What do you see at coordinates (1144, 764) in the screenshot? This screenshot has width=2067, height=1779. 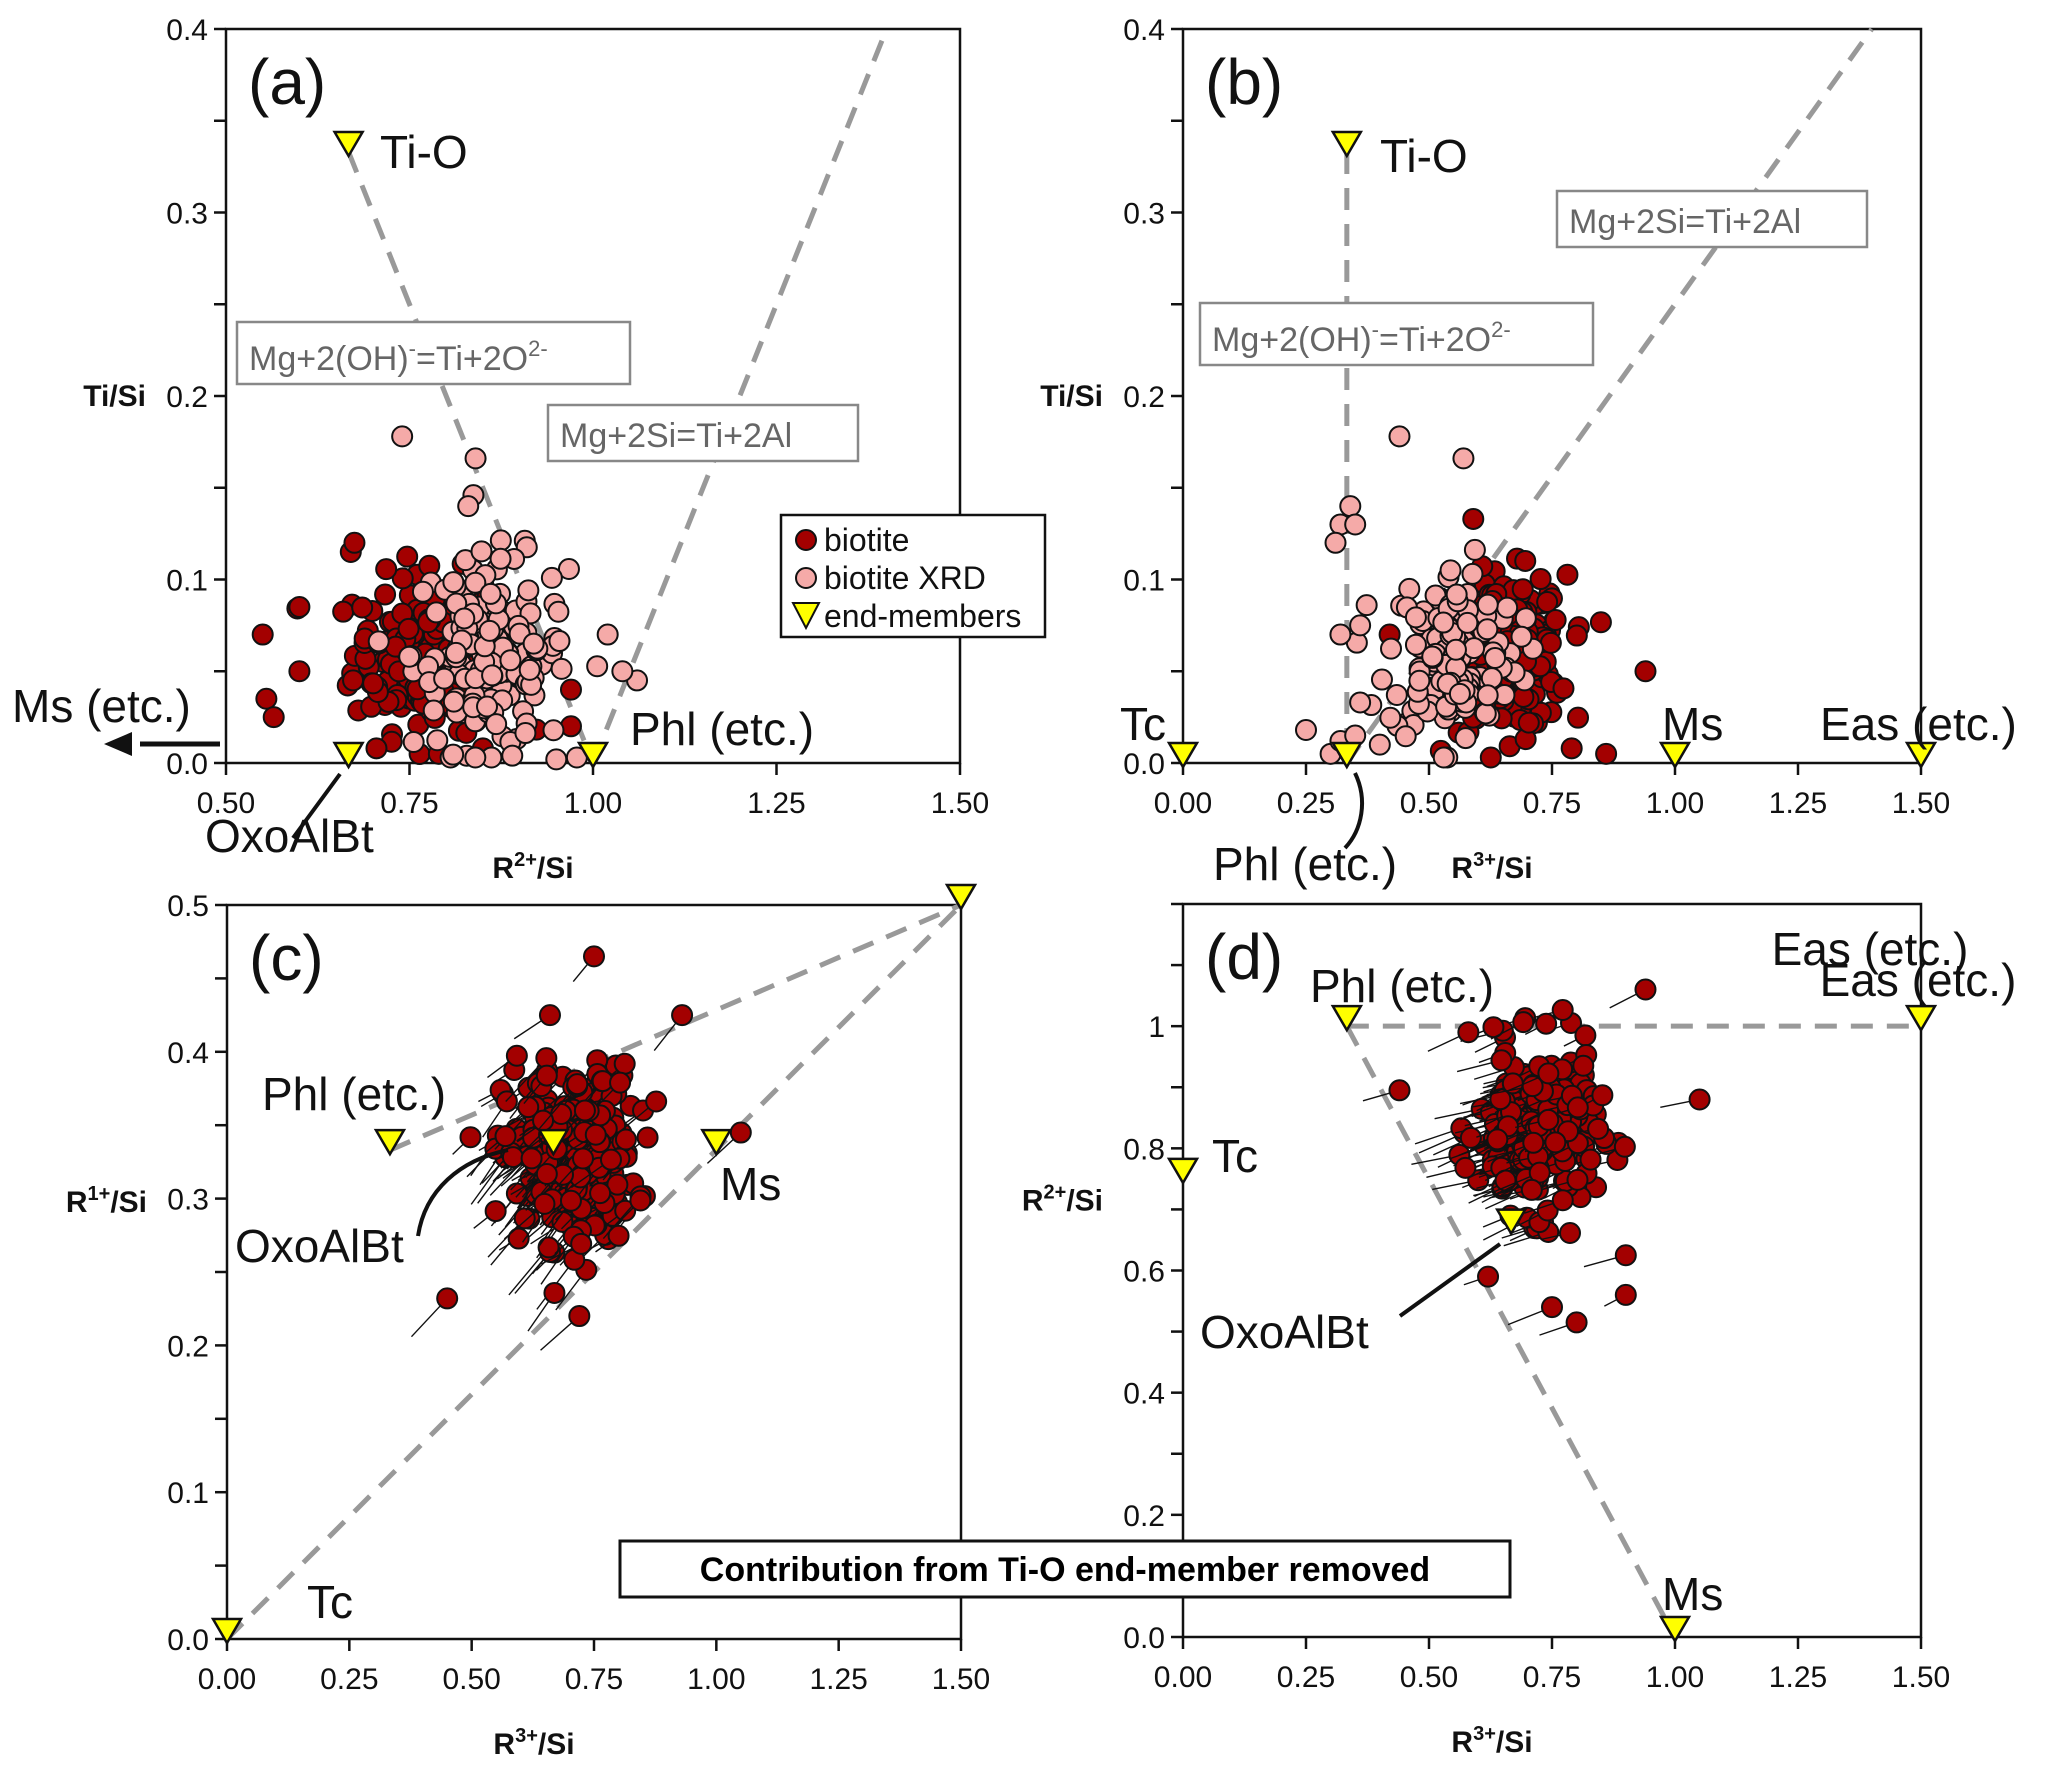 I see `y-tick-label: 0.0` at bounding box center [1144, 764].